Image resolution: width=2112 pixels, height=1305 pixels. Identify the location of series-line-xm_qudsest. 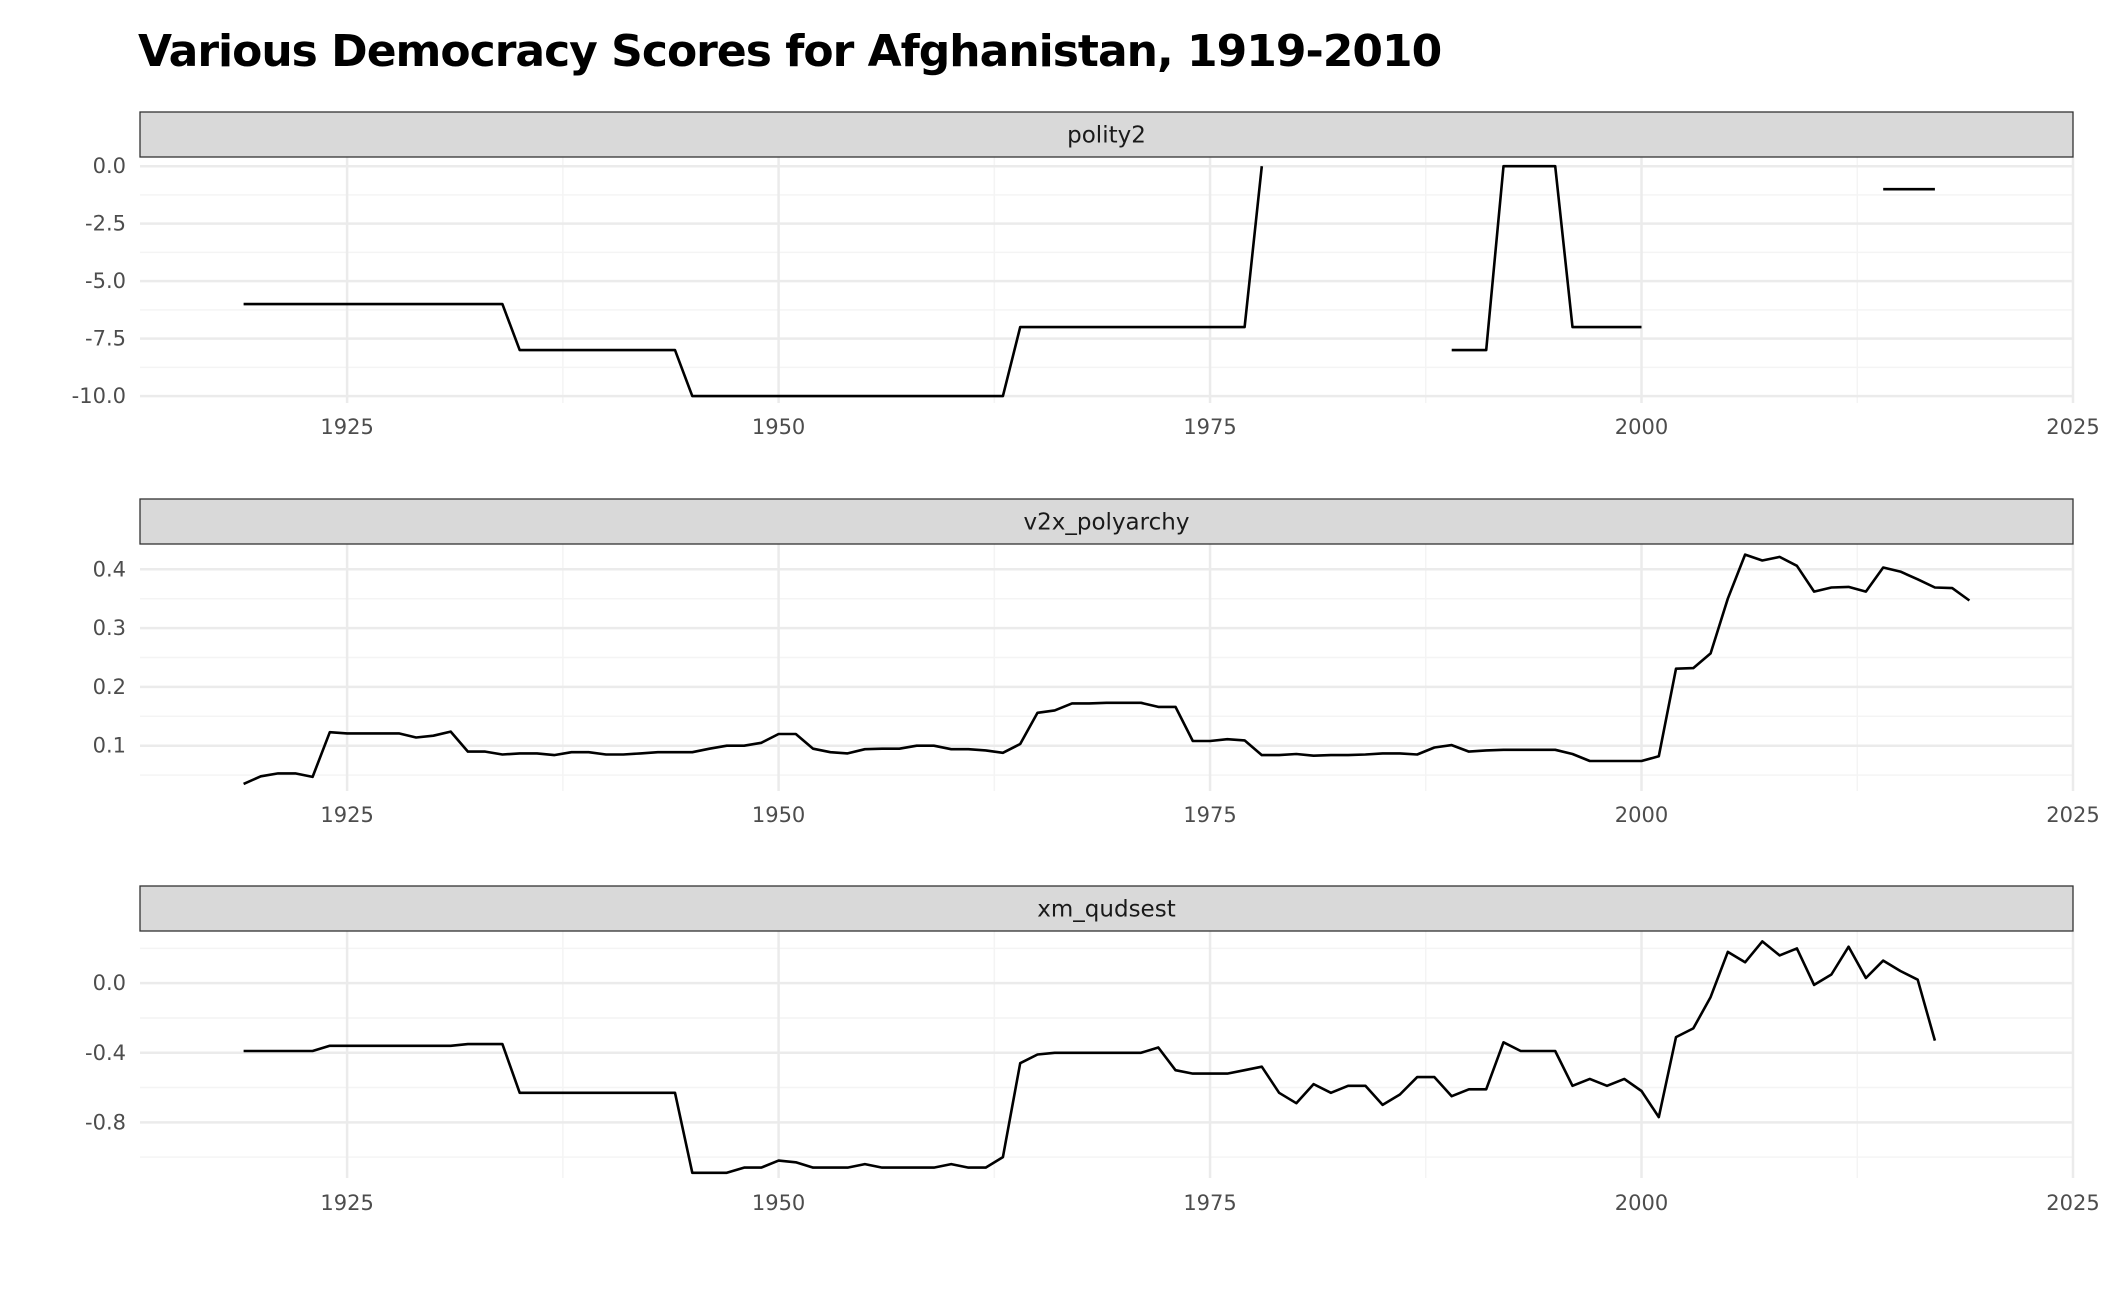
(1090, 1057).